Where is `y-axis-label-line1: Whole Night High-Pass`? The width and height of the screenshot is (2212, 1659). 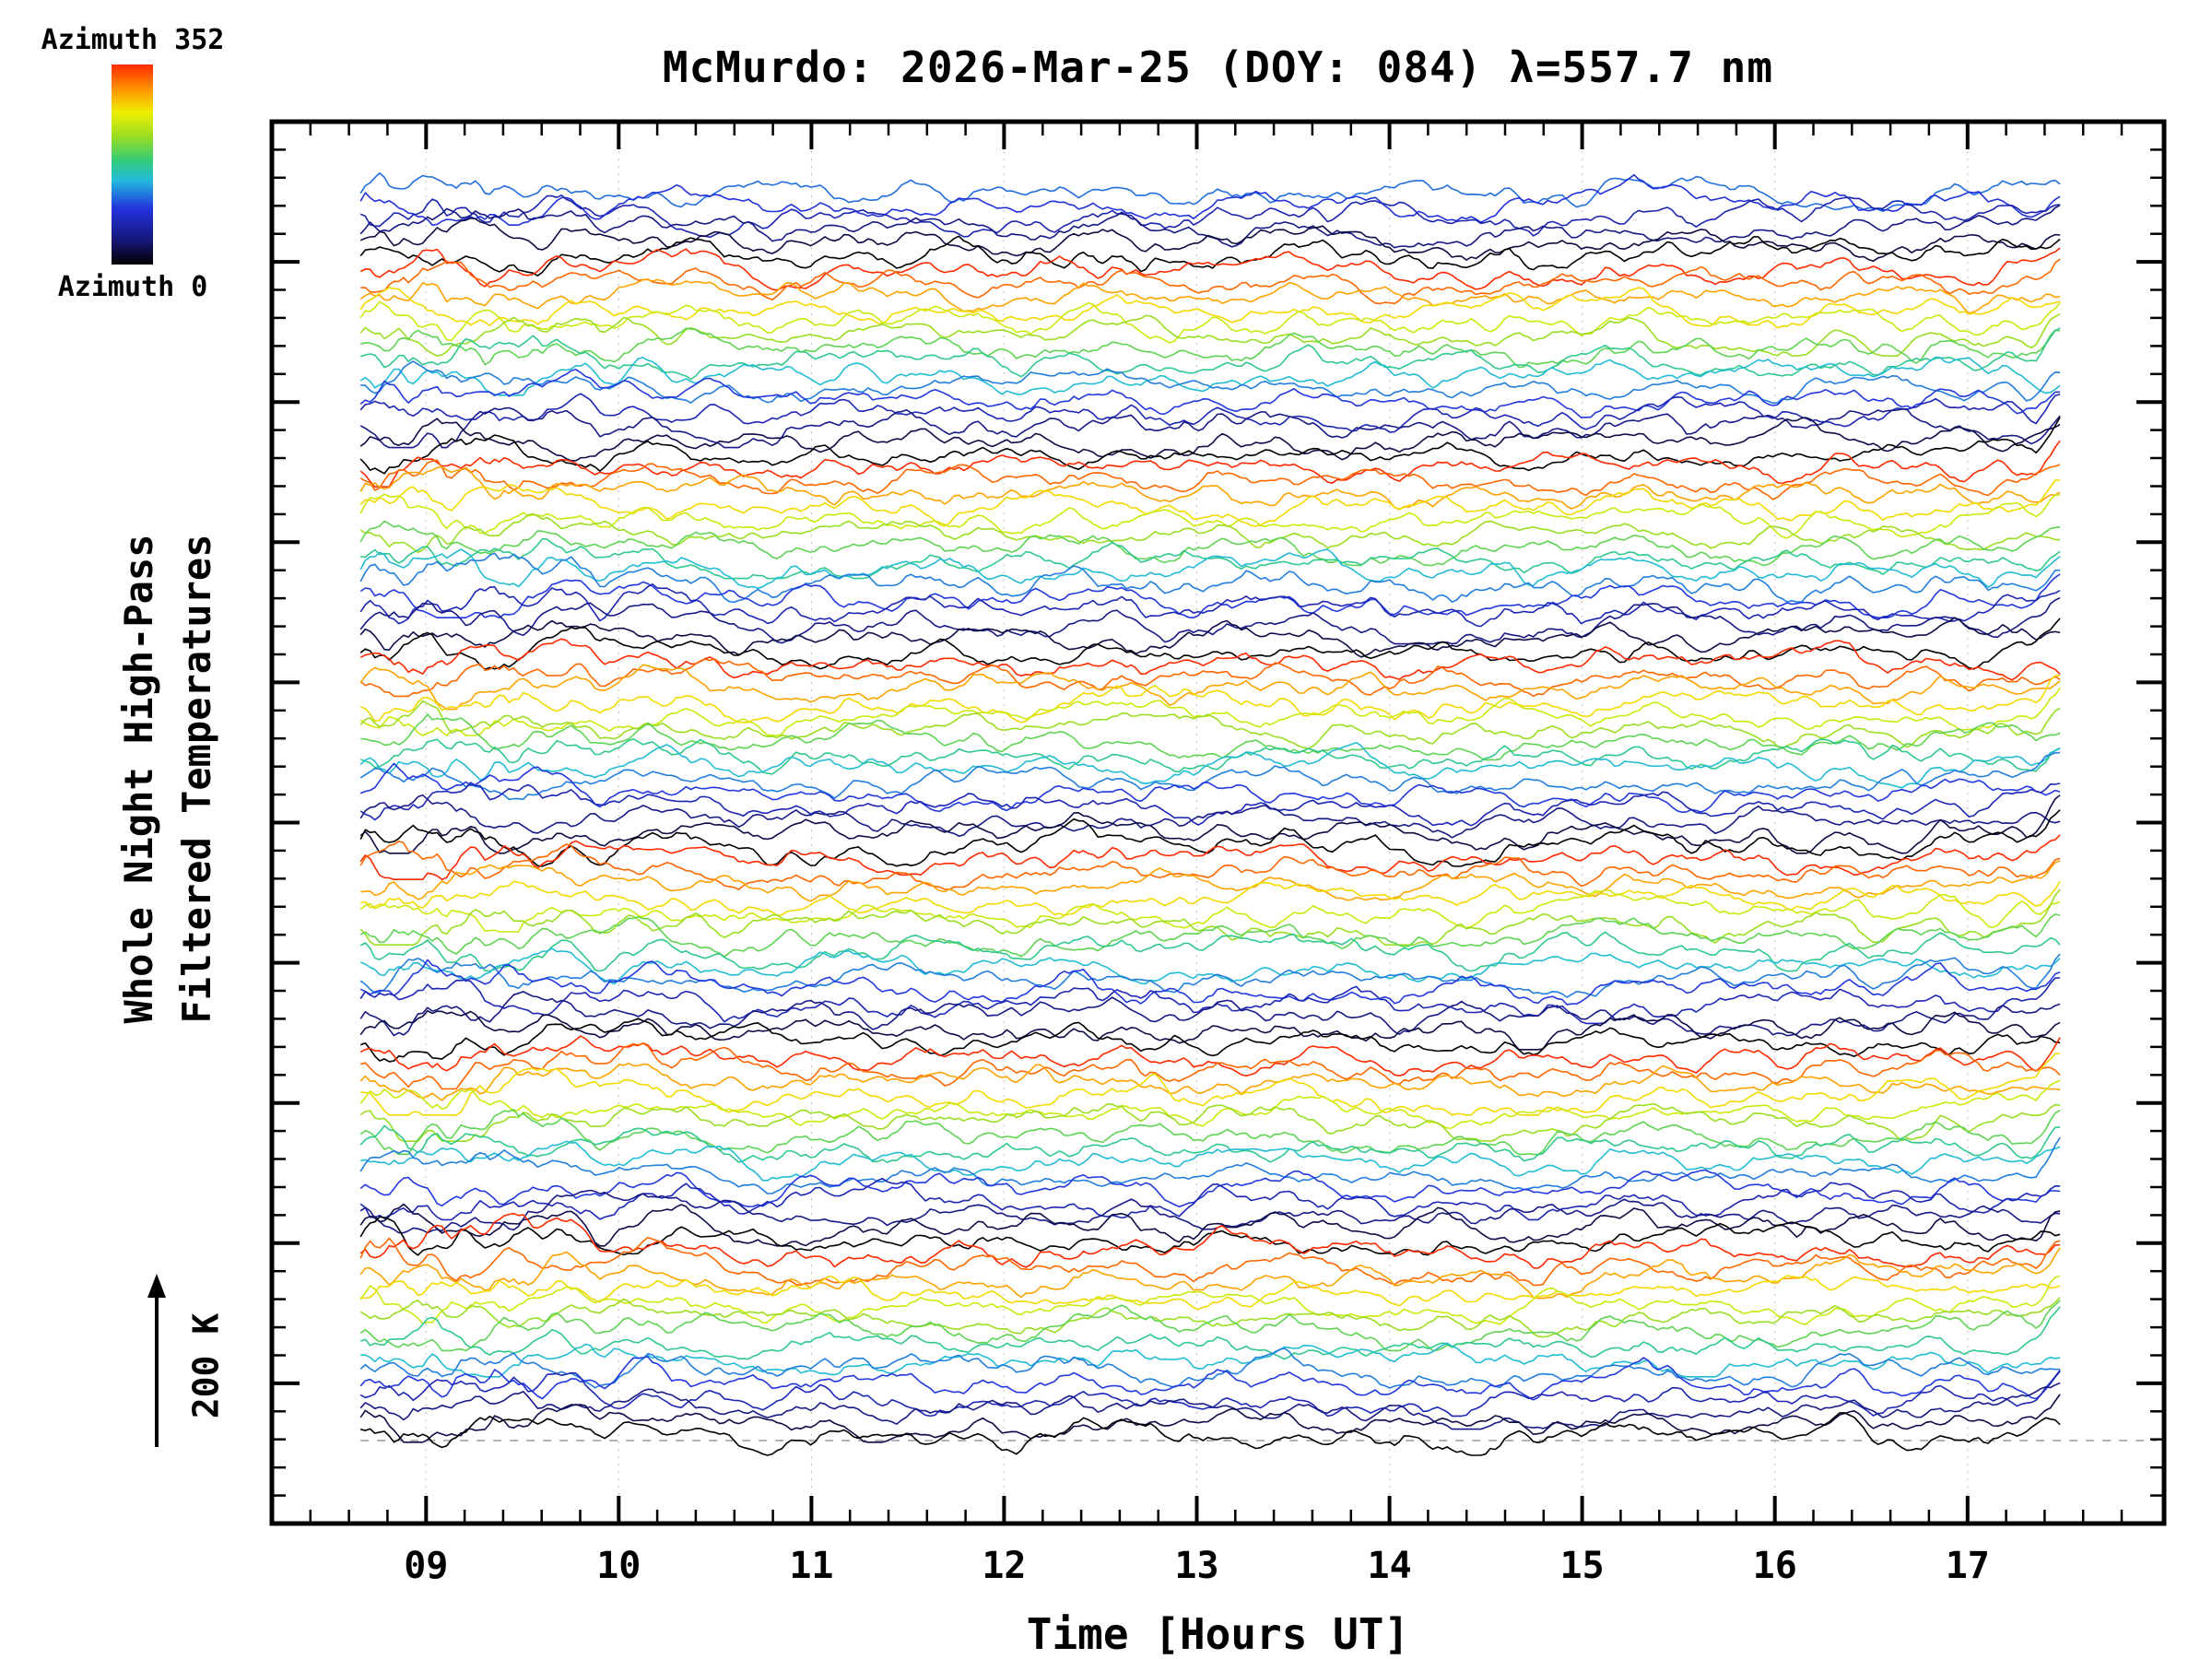 y-axis-label-line1: Whole Night High-Pass is located at coordinates (138, 779).